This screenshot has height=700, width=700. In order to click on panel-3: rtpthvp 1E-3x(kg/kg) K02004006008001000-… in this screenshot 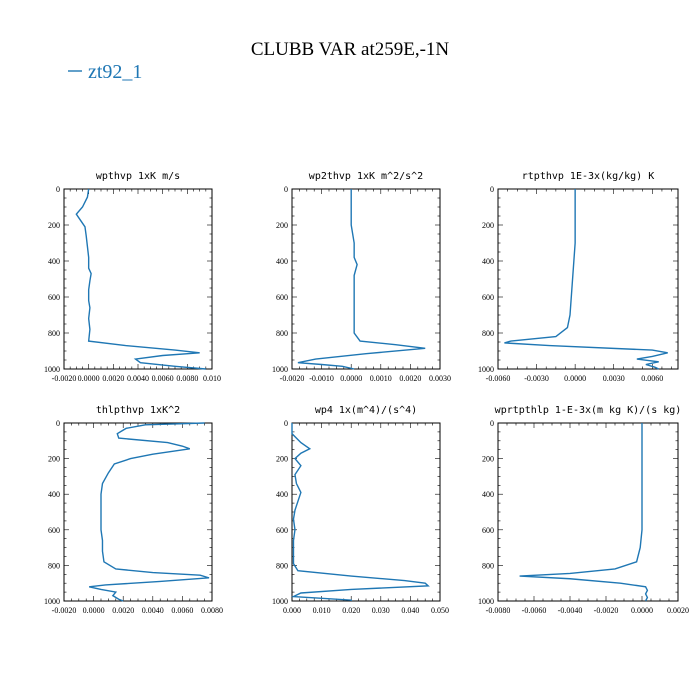, I will do `click(578, 277)`.